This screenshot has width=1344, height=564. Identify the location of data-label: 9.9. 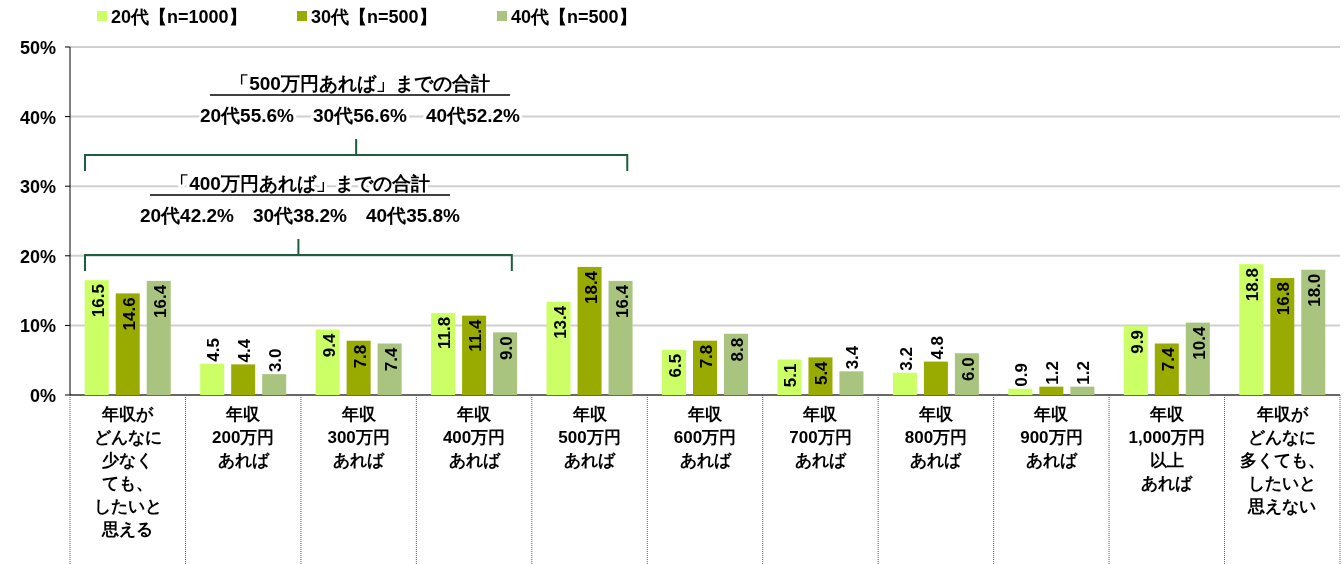
(1137, 342).